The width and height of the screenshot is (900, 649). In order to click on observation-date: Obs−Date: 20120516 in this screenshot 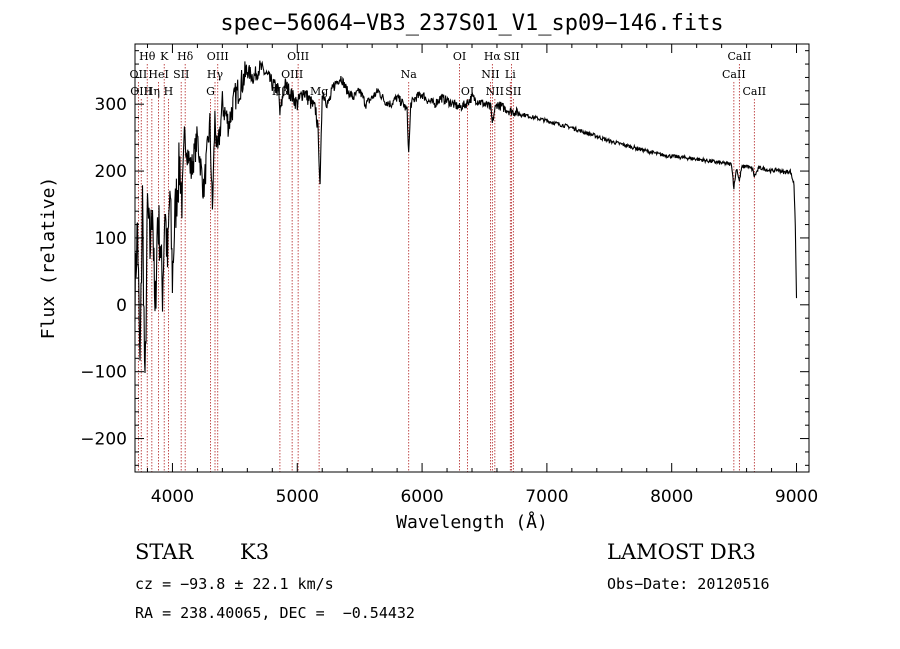, I will do `click(688, 584)`.